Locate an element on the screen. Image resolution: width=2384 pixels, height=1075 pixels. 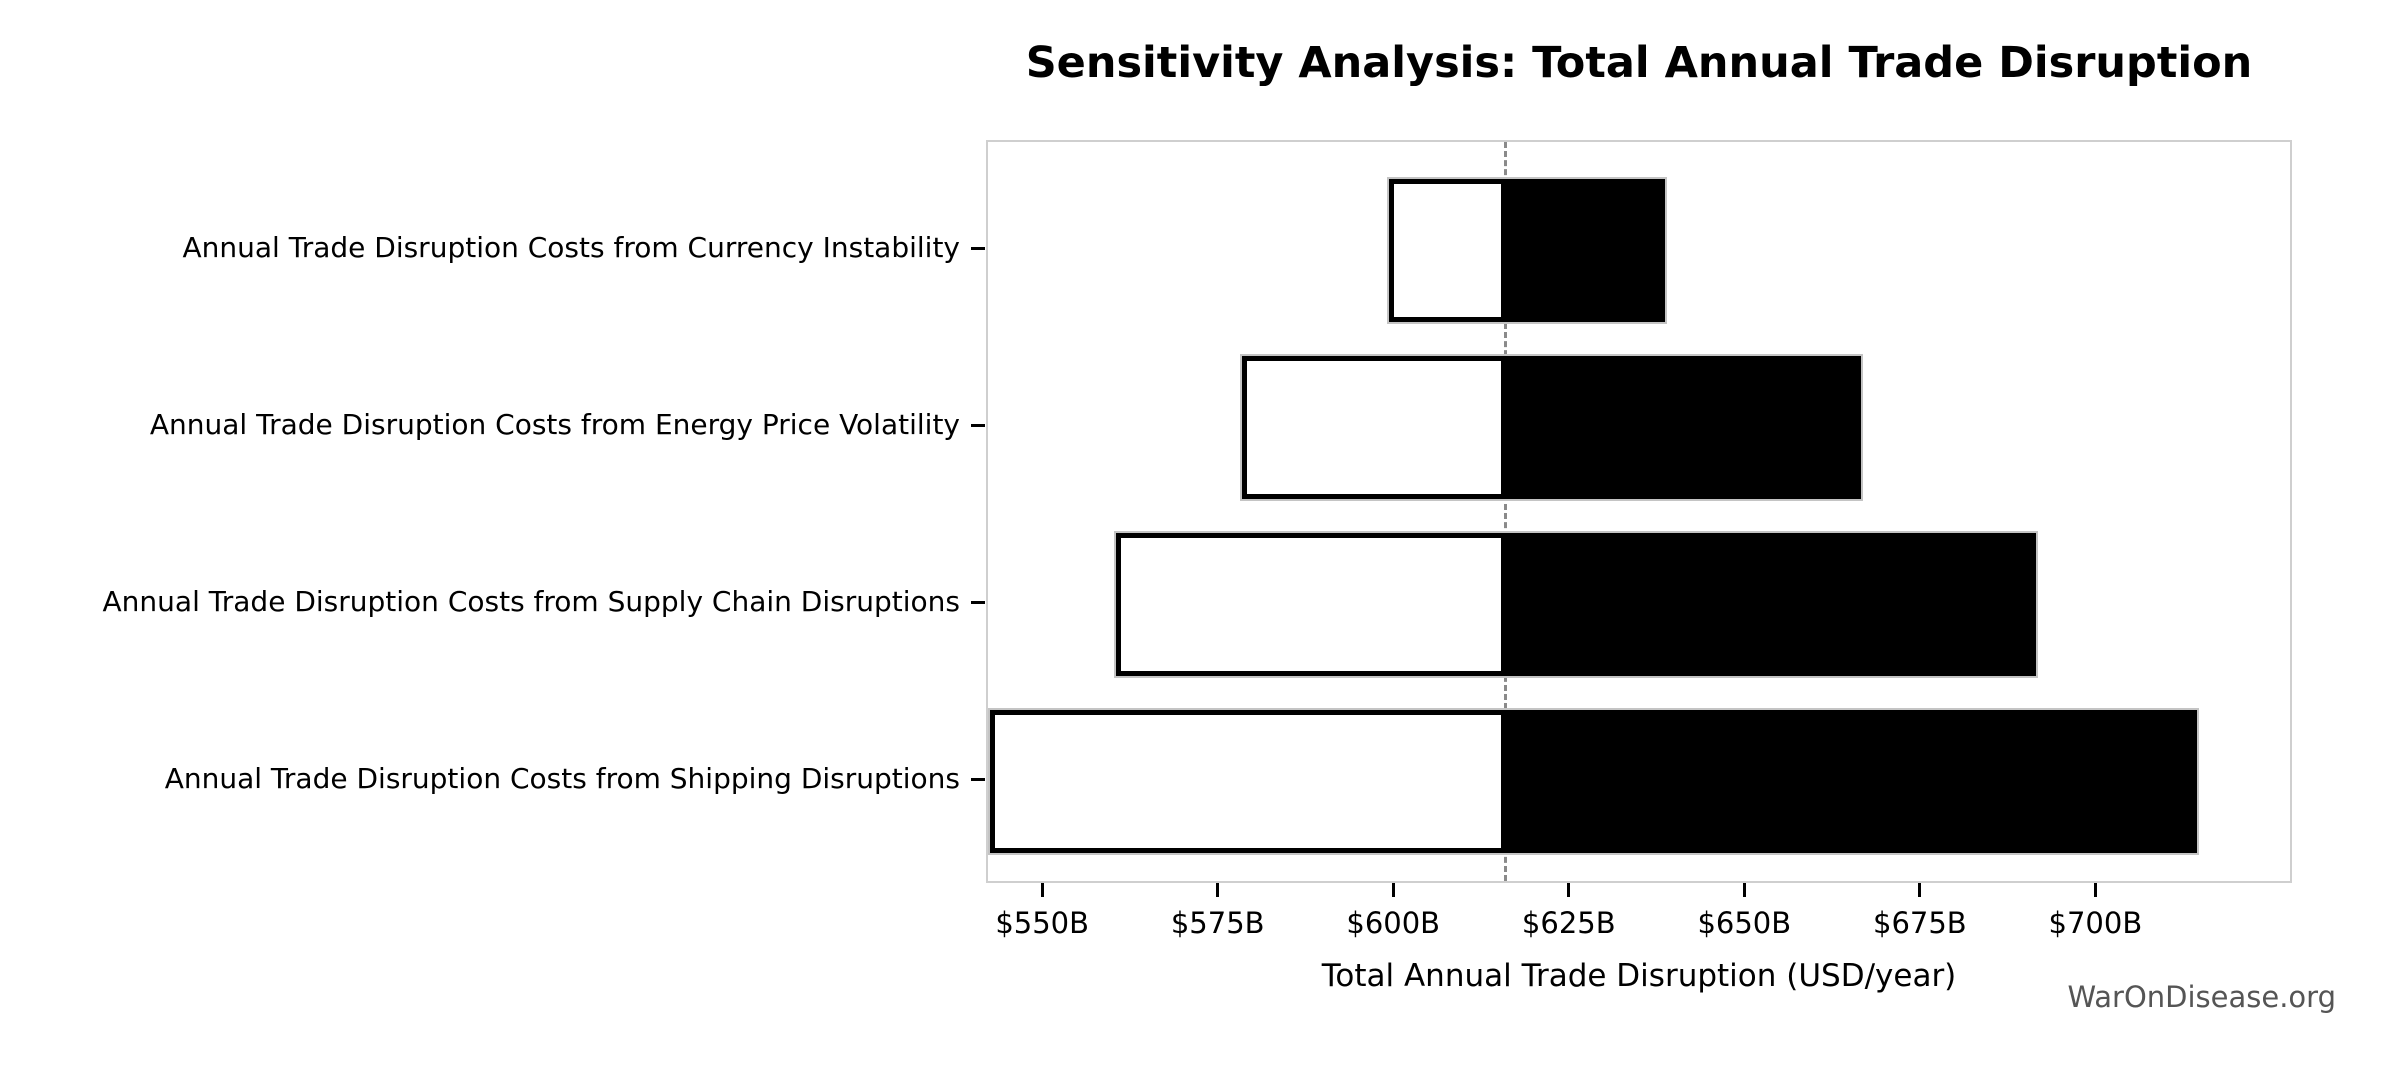
x-tick-label: $600B is located at coordinates (1393, 923).